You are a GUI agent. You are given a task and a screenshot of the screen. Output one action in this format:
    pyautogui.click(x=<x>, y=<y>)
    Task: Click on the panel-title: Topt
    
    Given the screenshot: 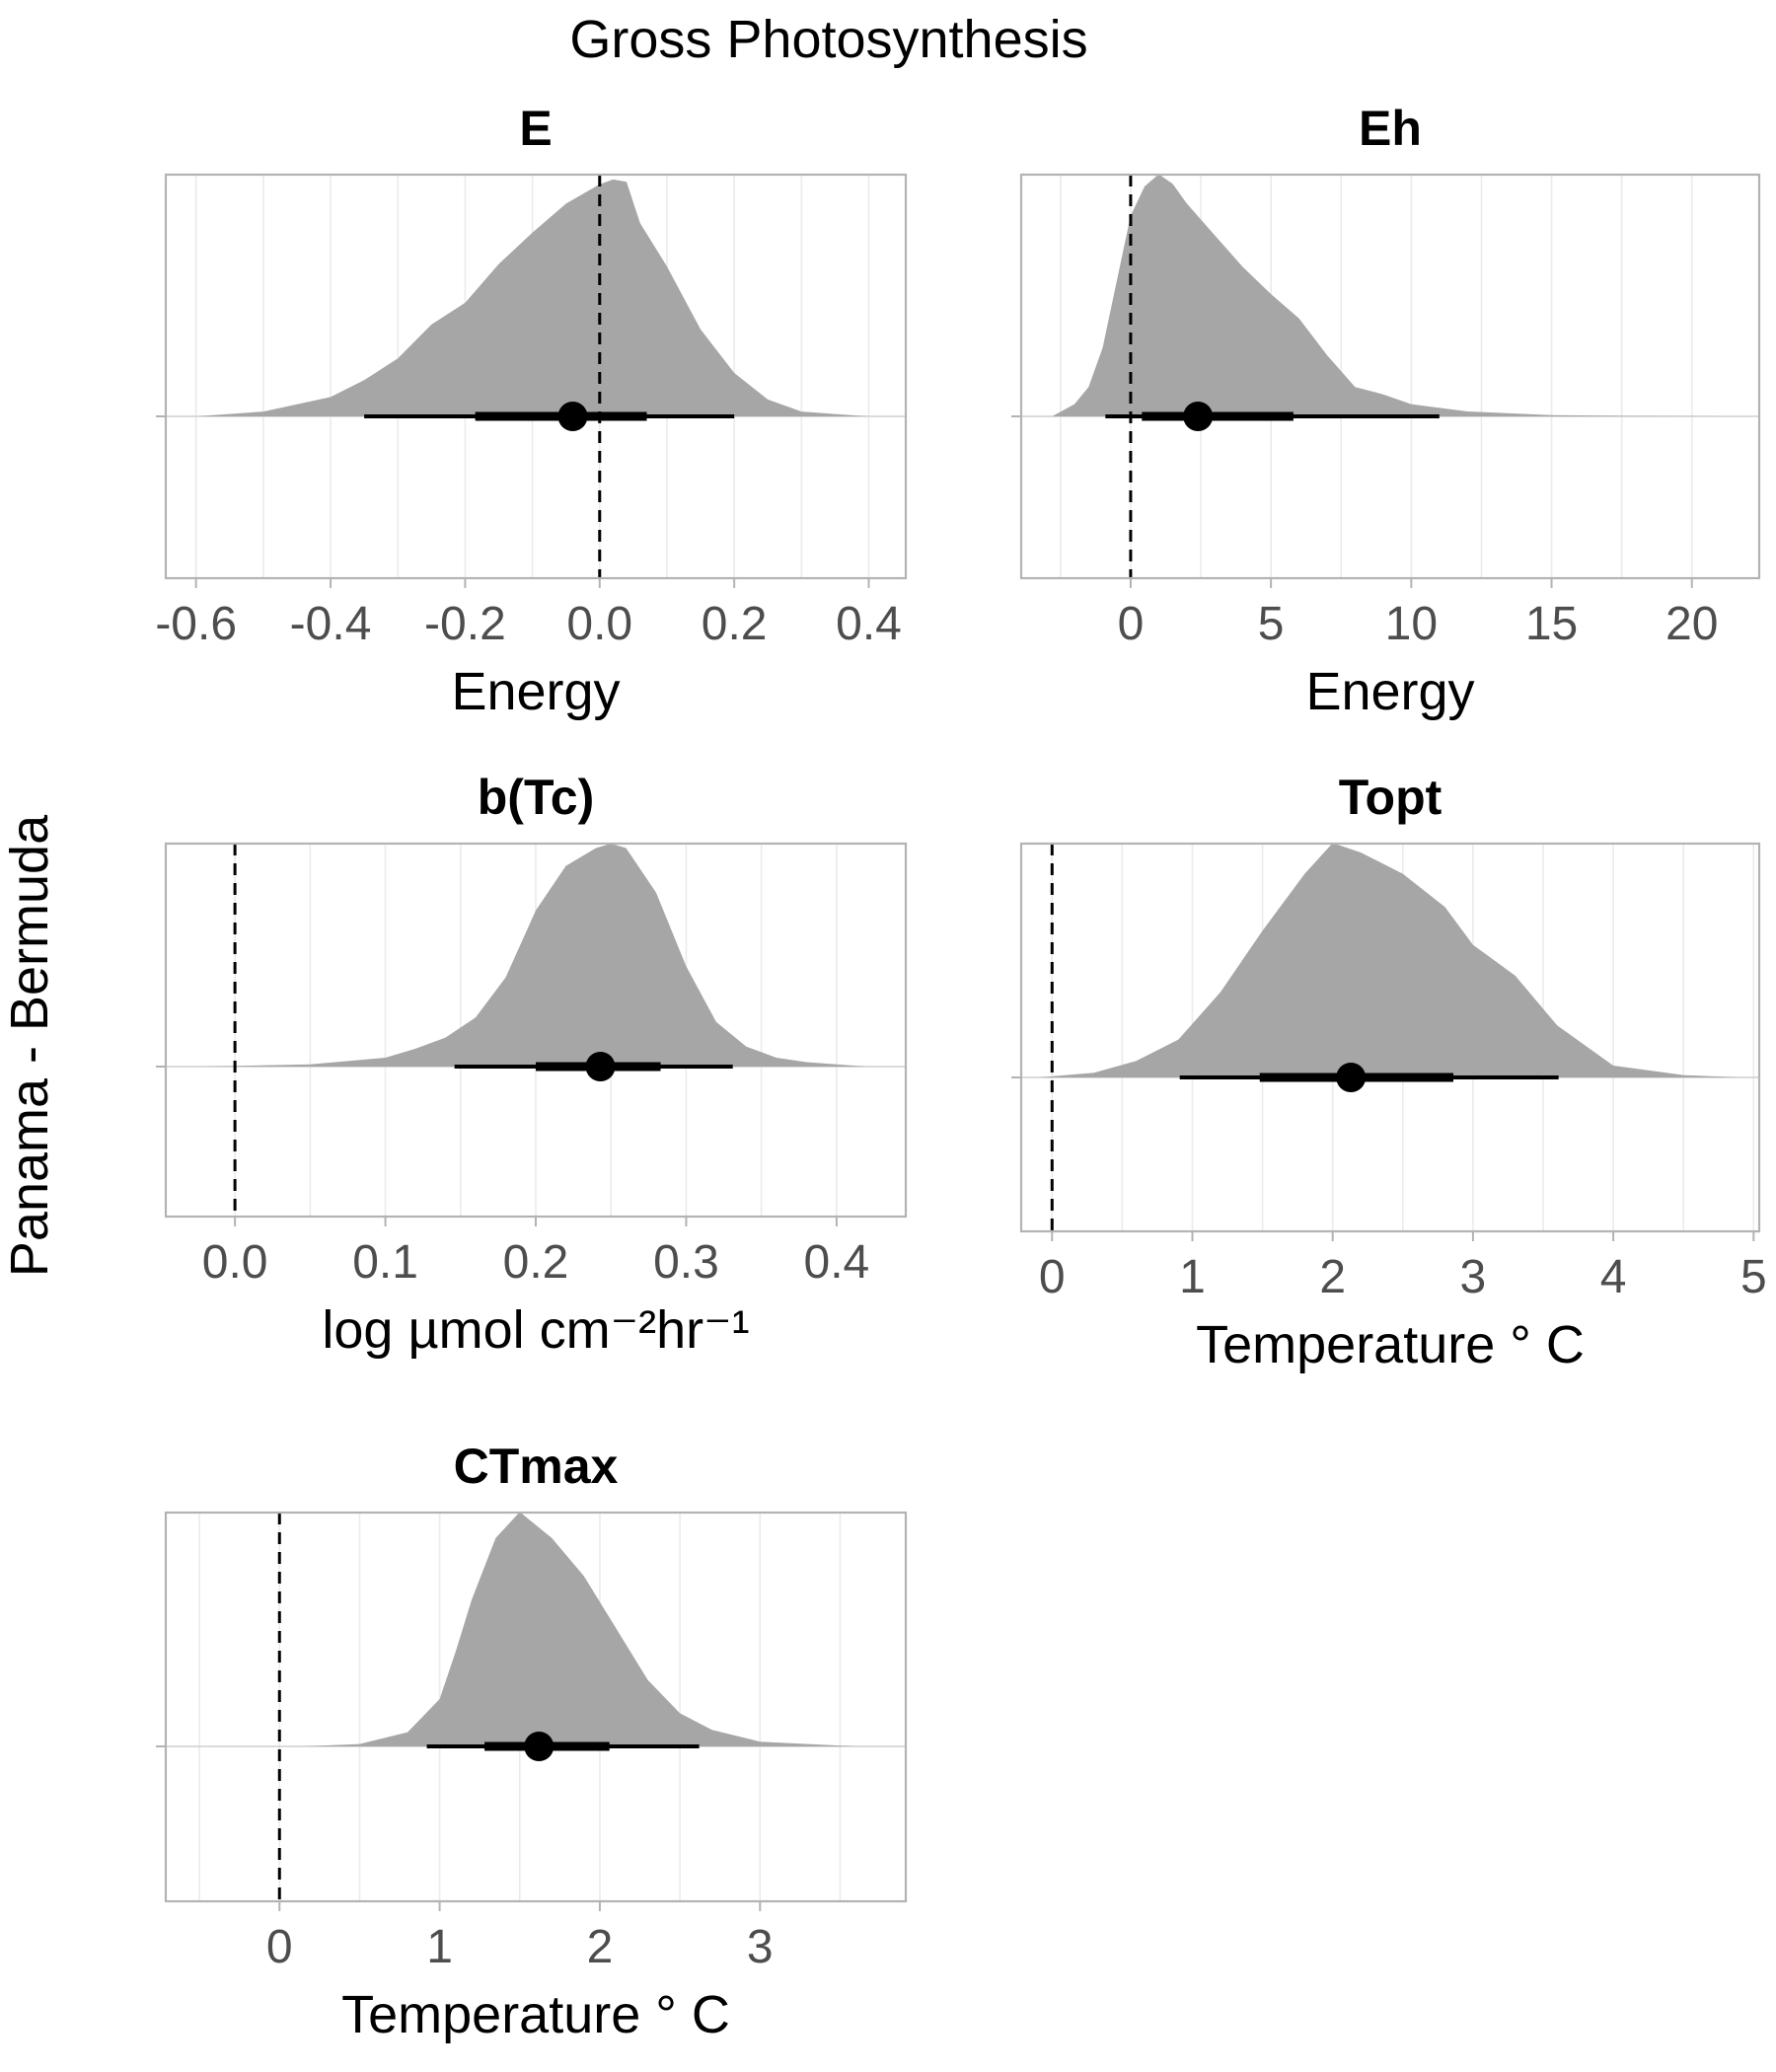 What is the action you would take?
    pyautogui.click(x=1391, y=798)
    